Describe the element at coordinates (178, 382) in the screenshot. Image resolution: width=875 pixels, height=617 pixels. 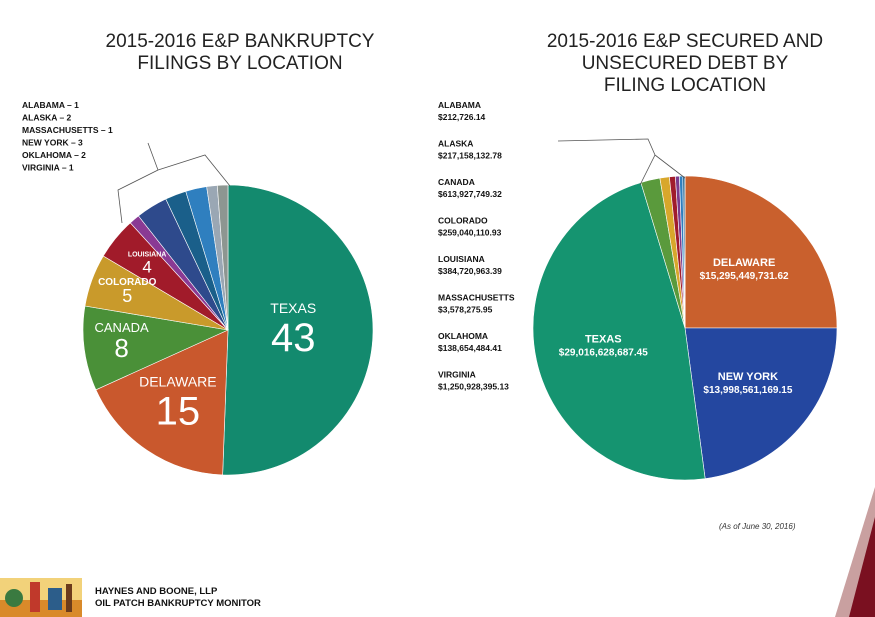
I see `left-label-delaware: DELAWARE` at that location.